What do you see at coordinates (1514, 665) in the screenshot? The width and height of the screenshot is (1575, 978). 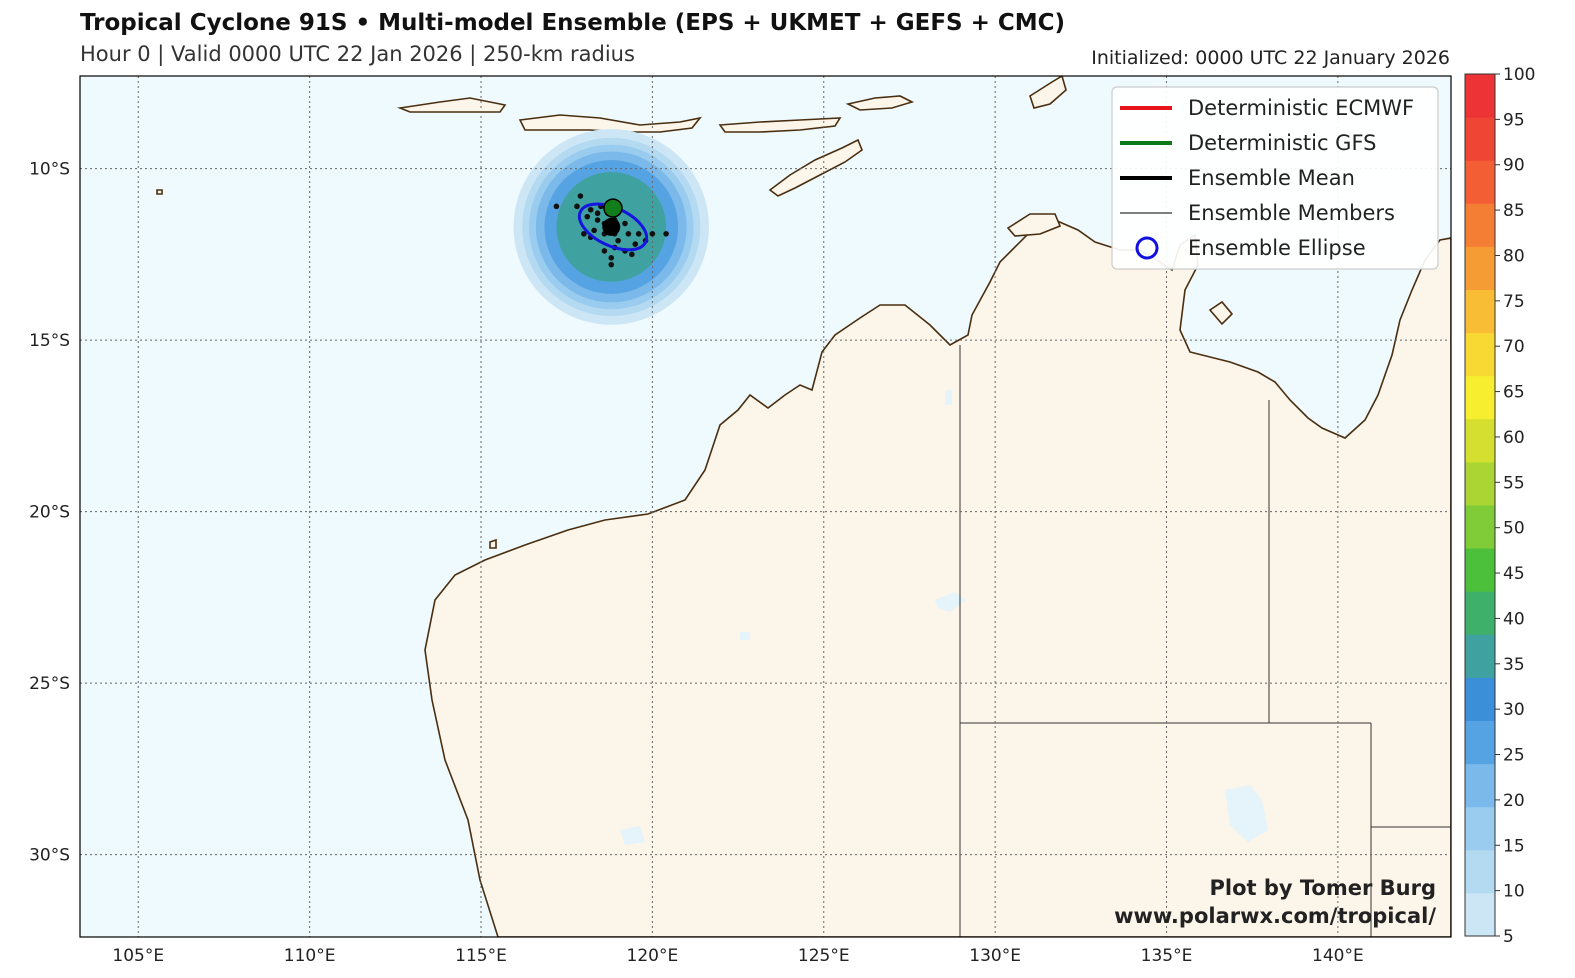 I see `colorbar-tick-label: 35` at bounding box center [1514, 665].